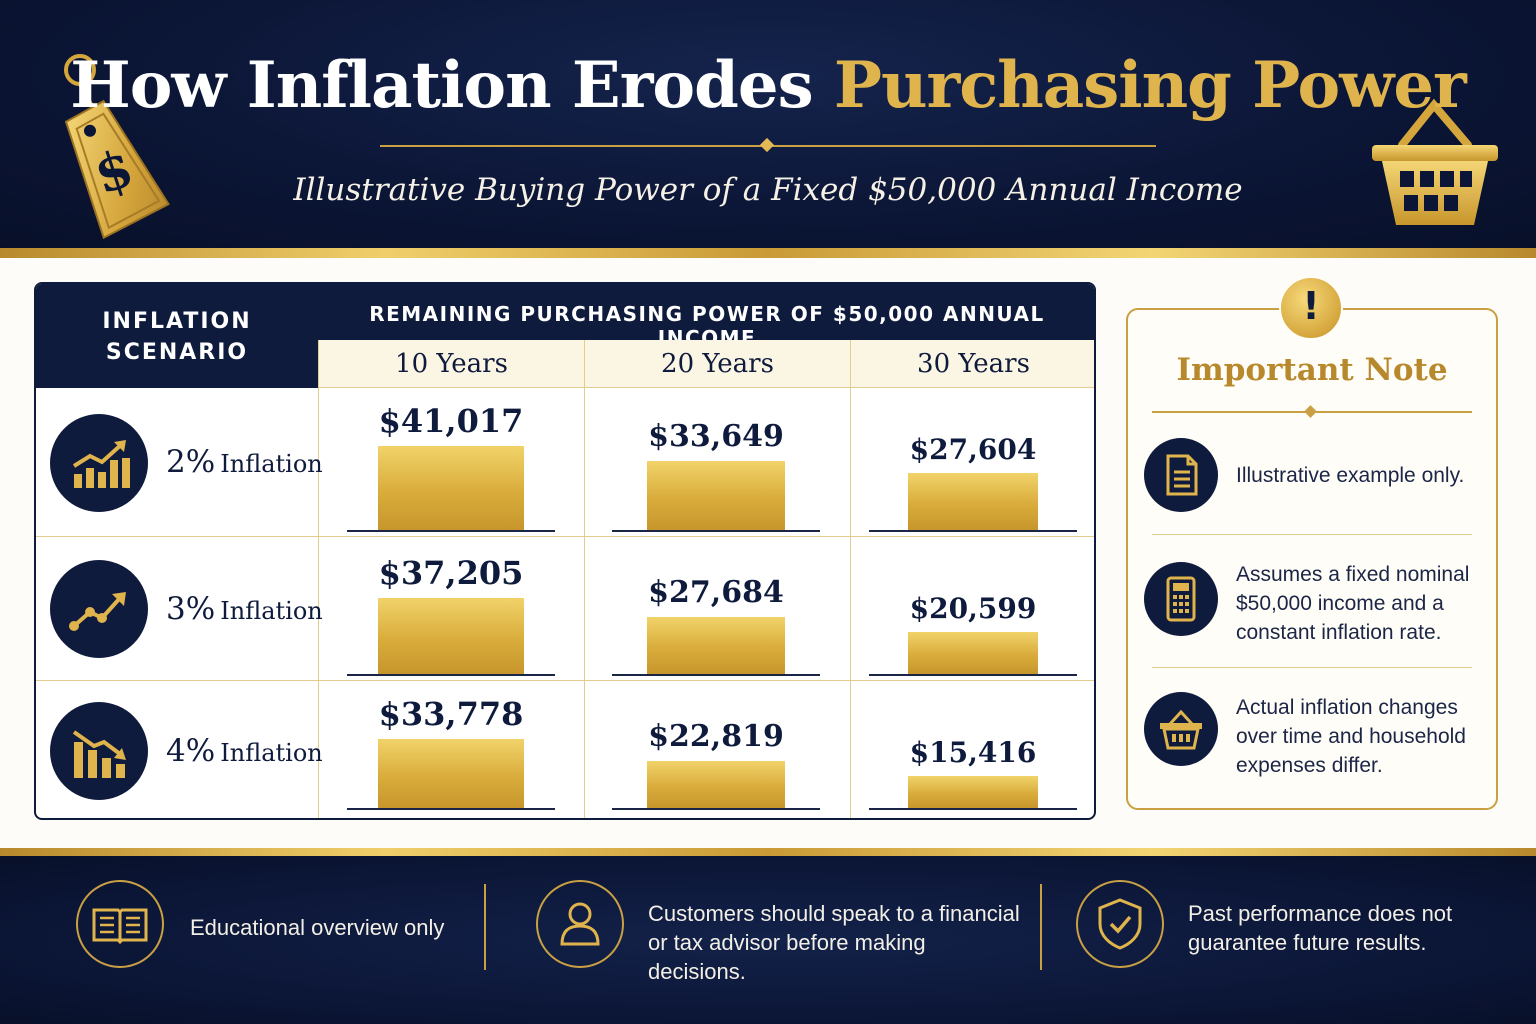  I want to click on basket-icon, so click(1181, 729).